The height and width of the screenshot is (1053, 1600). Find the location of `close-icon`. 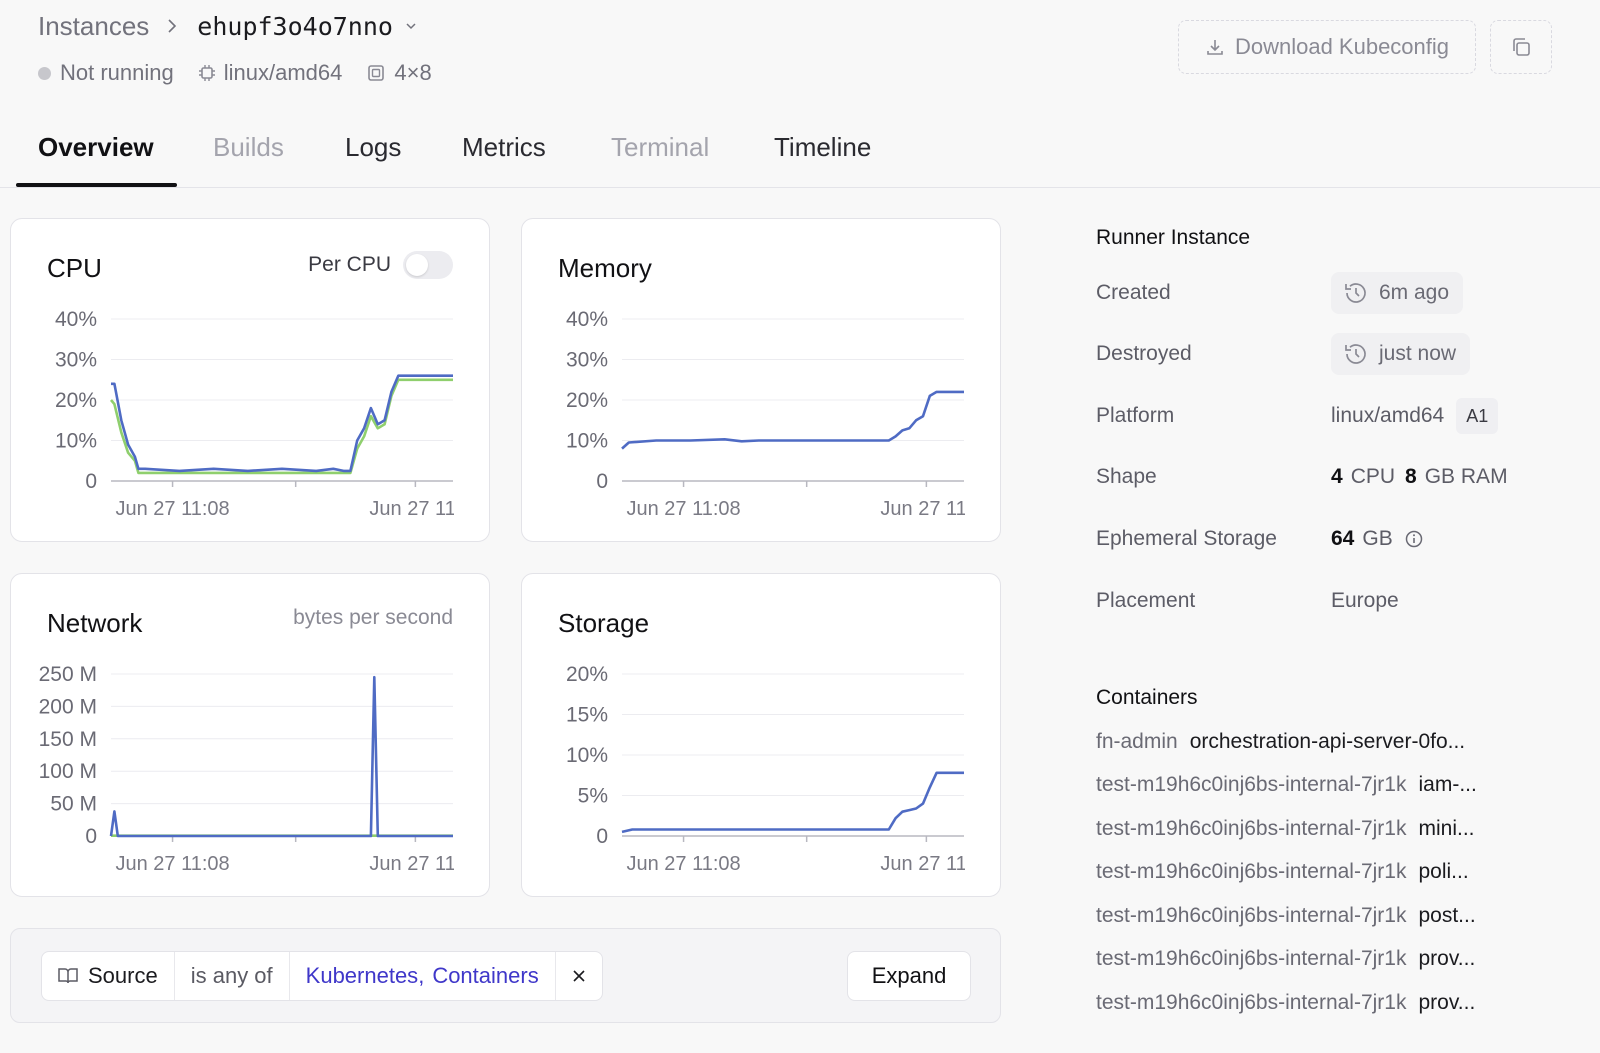

close-icon is located at coordinates (579, 976).